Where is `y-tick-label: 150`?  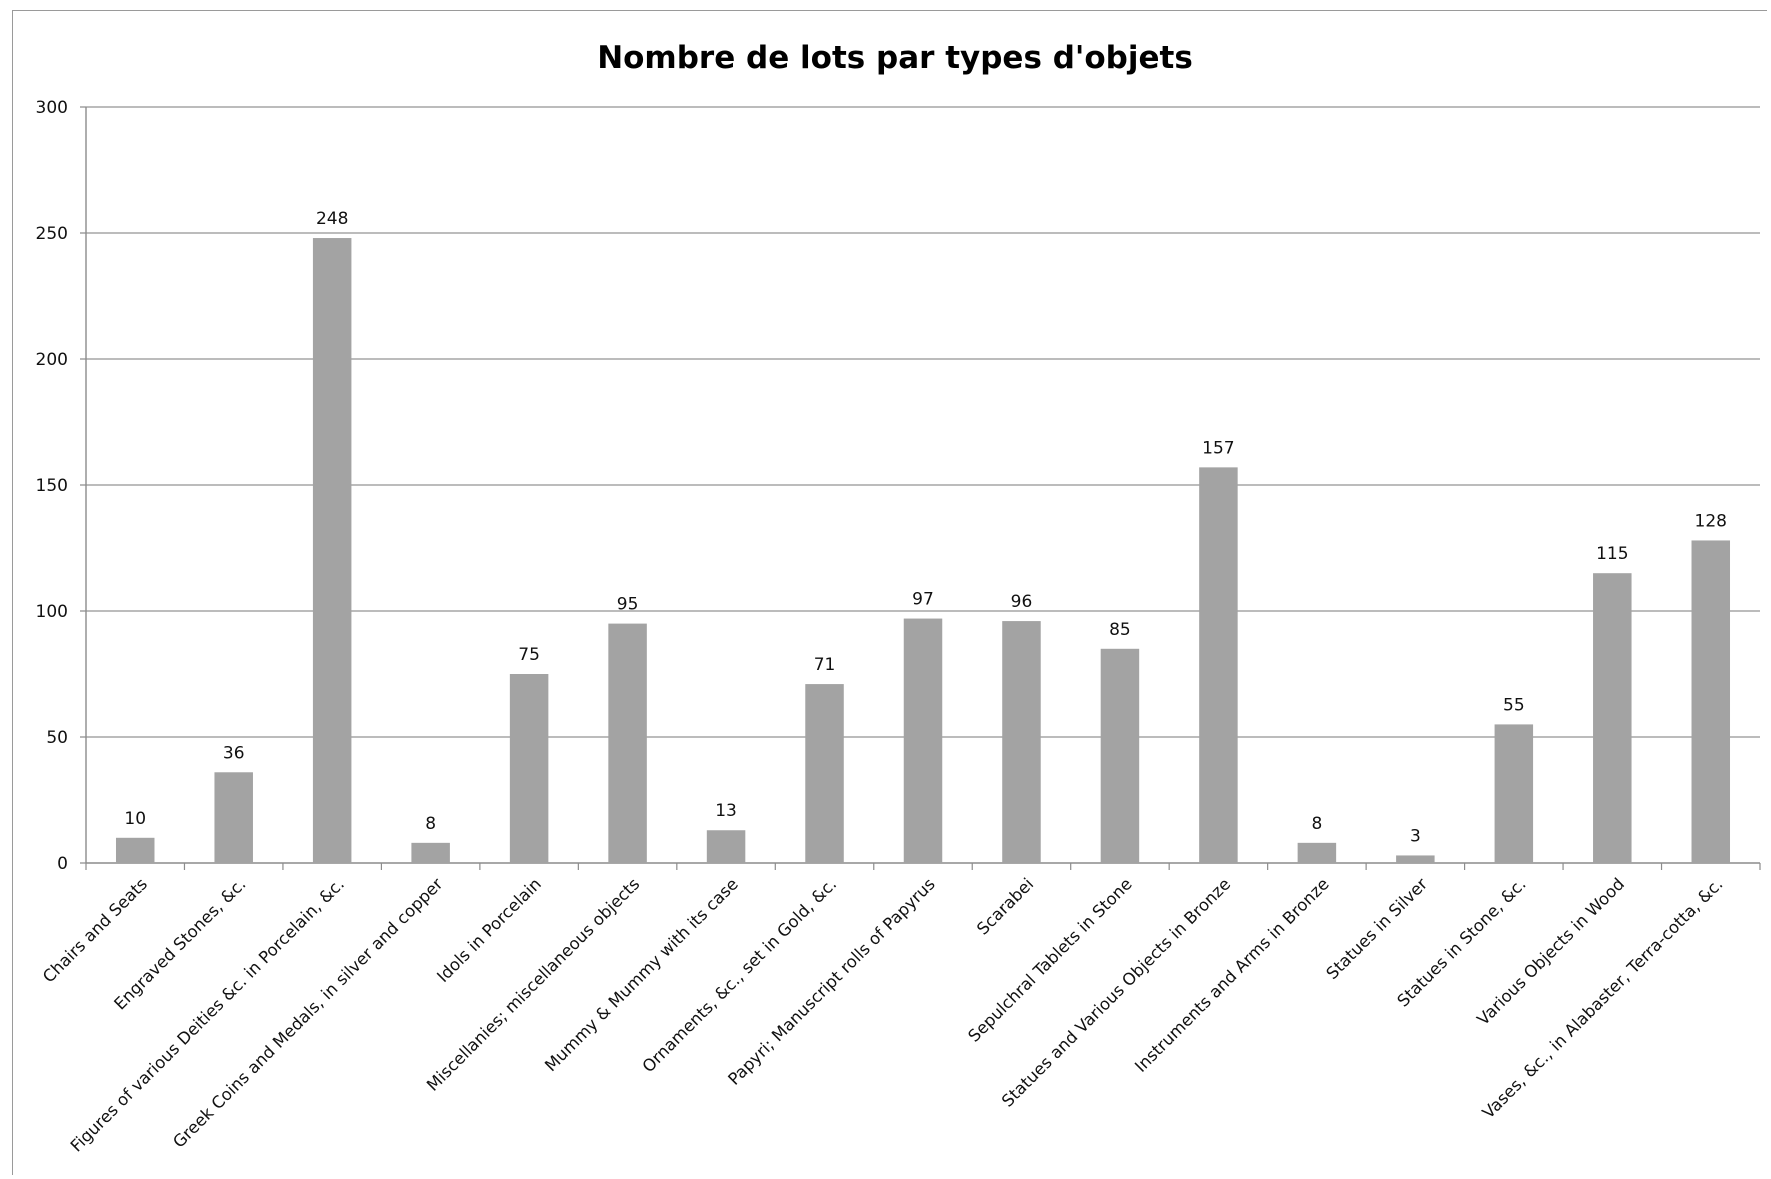 y-tick-label: 150 is located at coordinates (52, 486).